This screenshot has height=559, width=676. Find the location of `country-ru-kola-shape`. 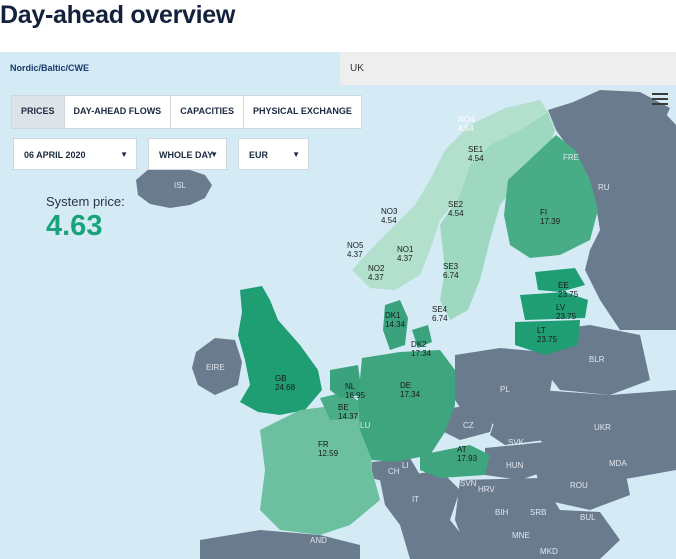

country-ru-kola-shape is located at coordinates (615, 122).